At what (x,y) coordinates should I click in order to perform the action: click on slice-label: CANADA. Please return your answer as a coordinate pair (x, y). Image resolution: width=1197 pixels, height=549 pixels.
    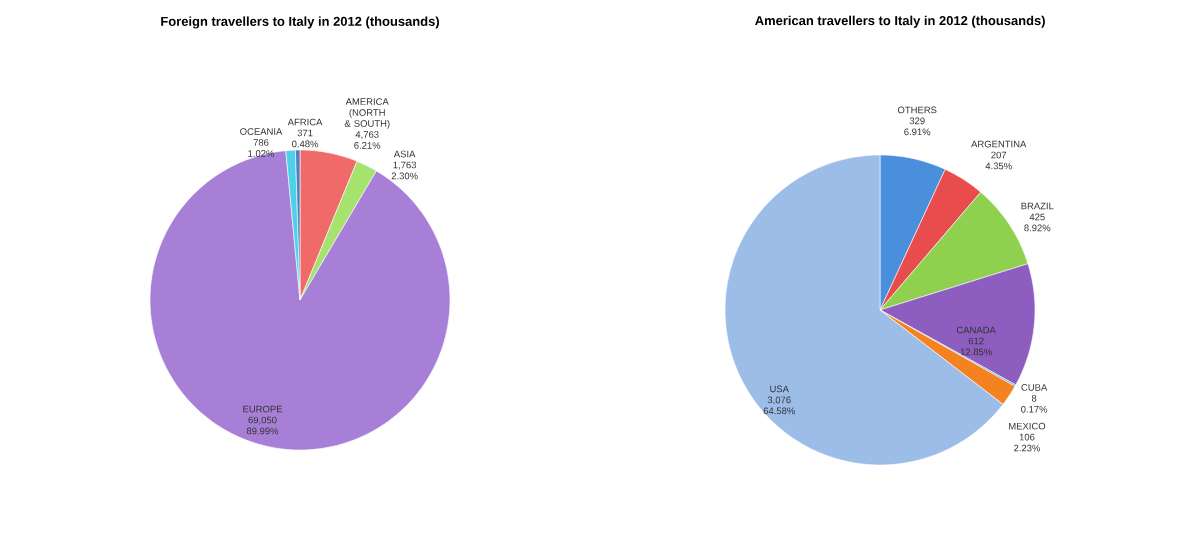
    Looking at the image, I should click on (976, 330).